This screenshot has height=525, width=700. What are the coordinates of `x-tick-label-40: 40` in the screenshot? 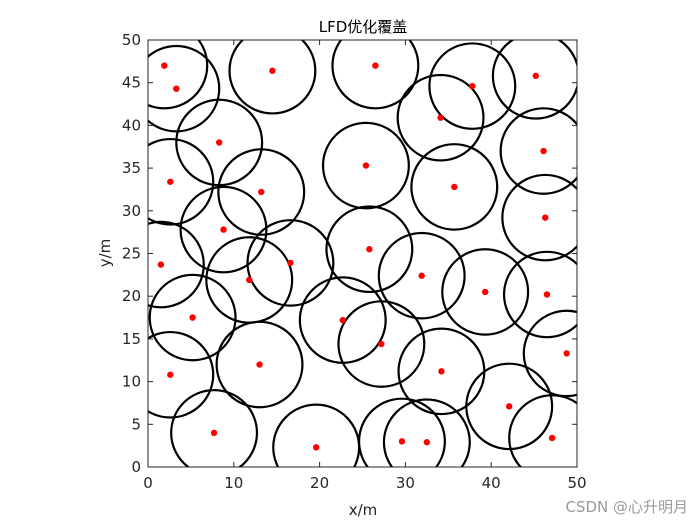 It's located at (491, 483).